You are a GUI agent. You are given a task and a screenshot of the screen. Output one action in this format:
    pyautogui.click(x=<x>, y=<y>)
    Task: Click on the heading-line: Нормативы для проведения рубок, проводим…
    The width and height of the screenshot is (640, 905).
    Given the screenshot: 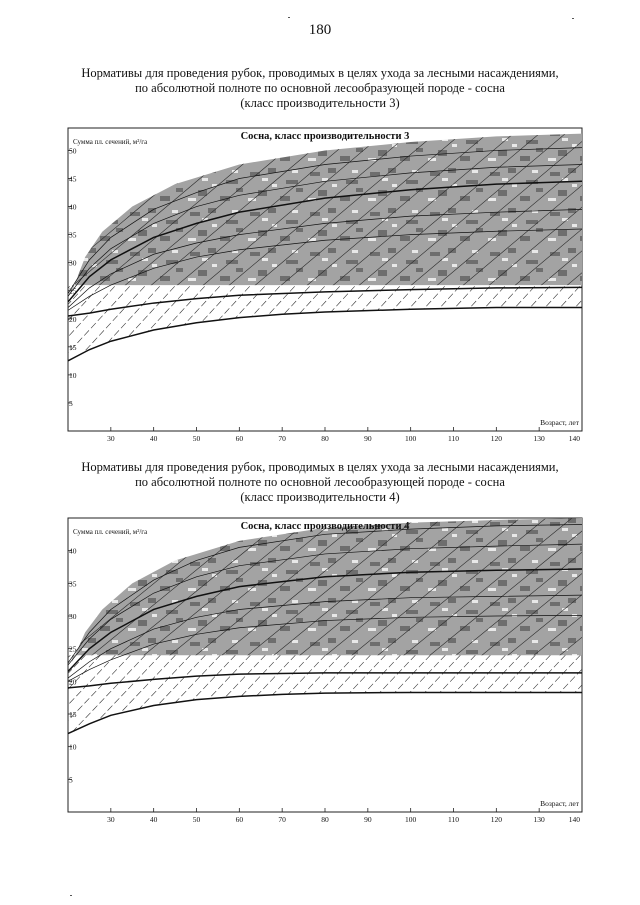 What is the action you would take?
    pyautogui.click(x=320, y=73)
    